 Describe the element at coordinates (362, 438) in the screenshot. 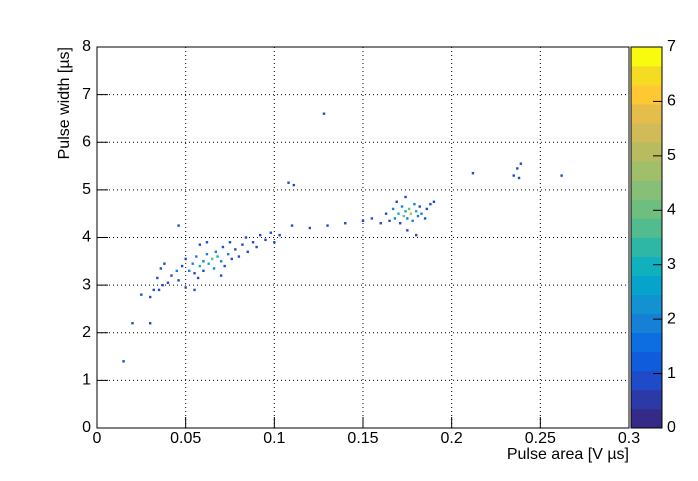

I see `x-tick-label: 0.15` at that location.